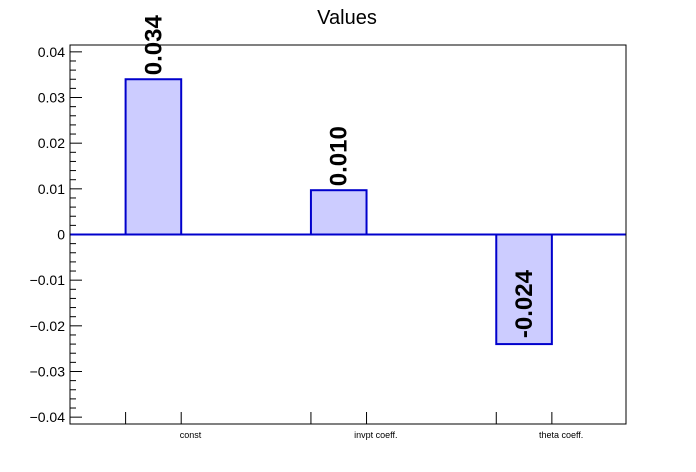  Describe the element at coordinates (51, 189) in the screenshot. I see `y-tick-label: 0.01` at that location.